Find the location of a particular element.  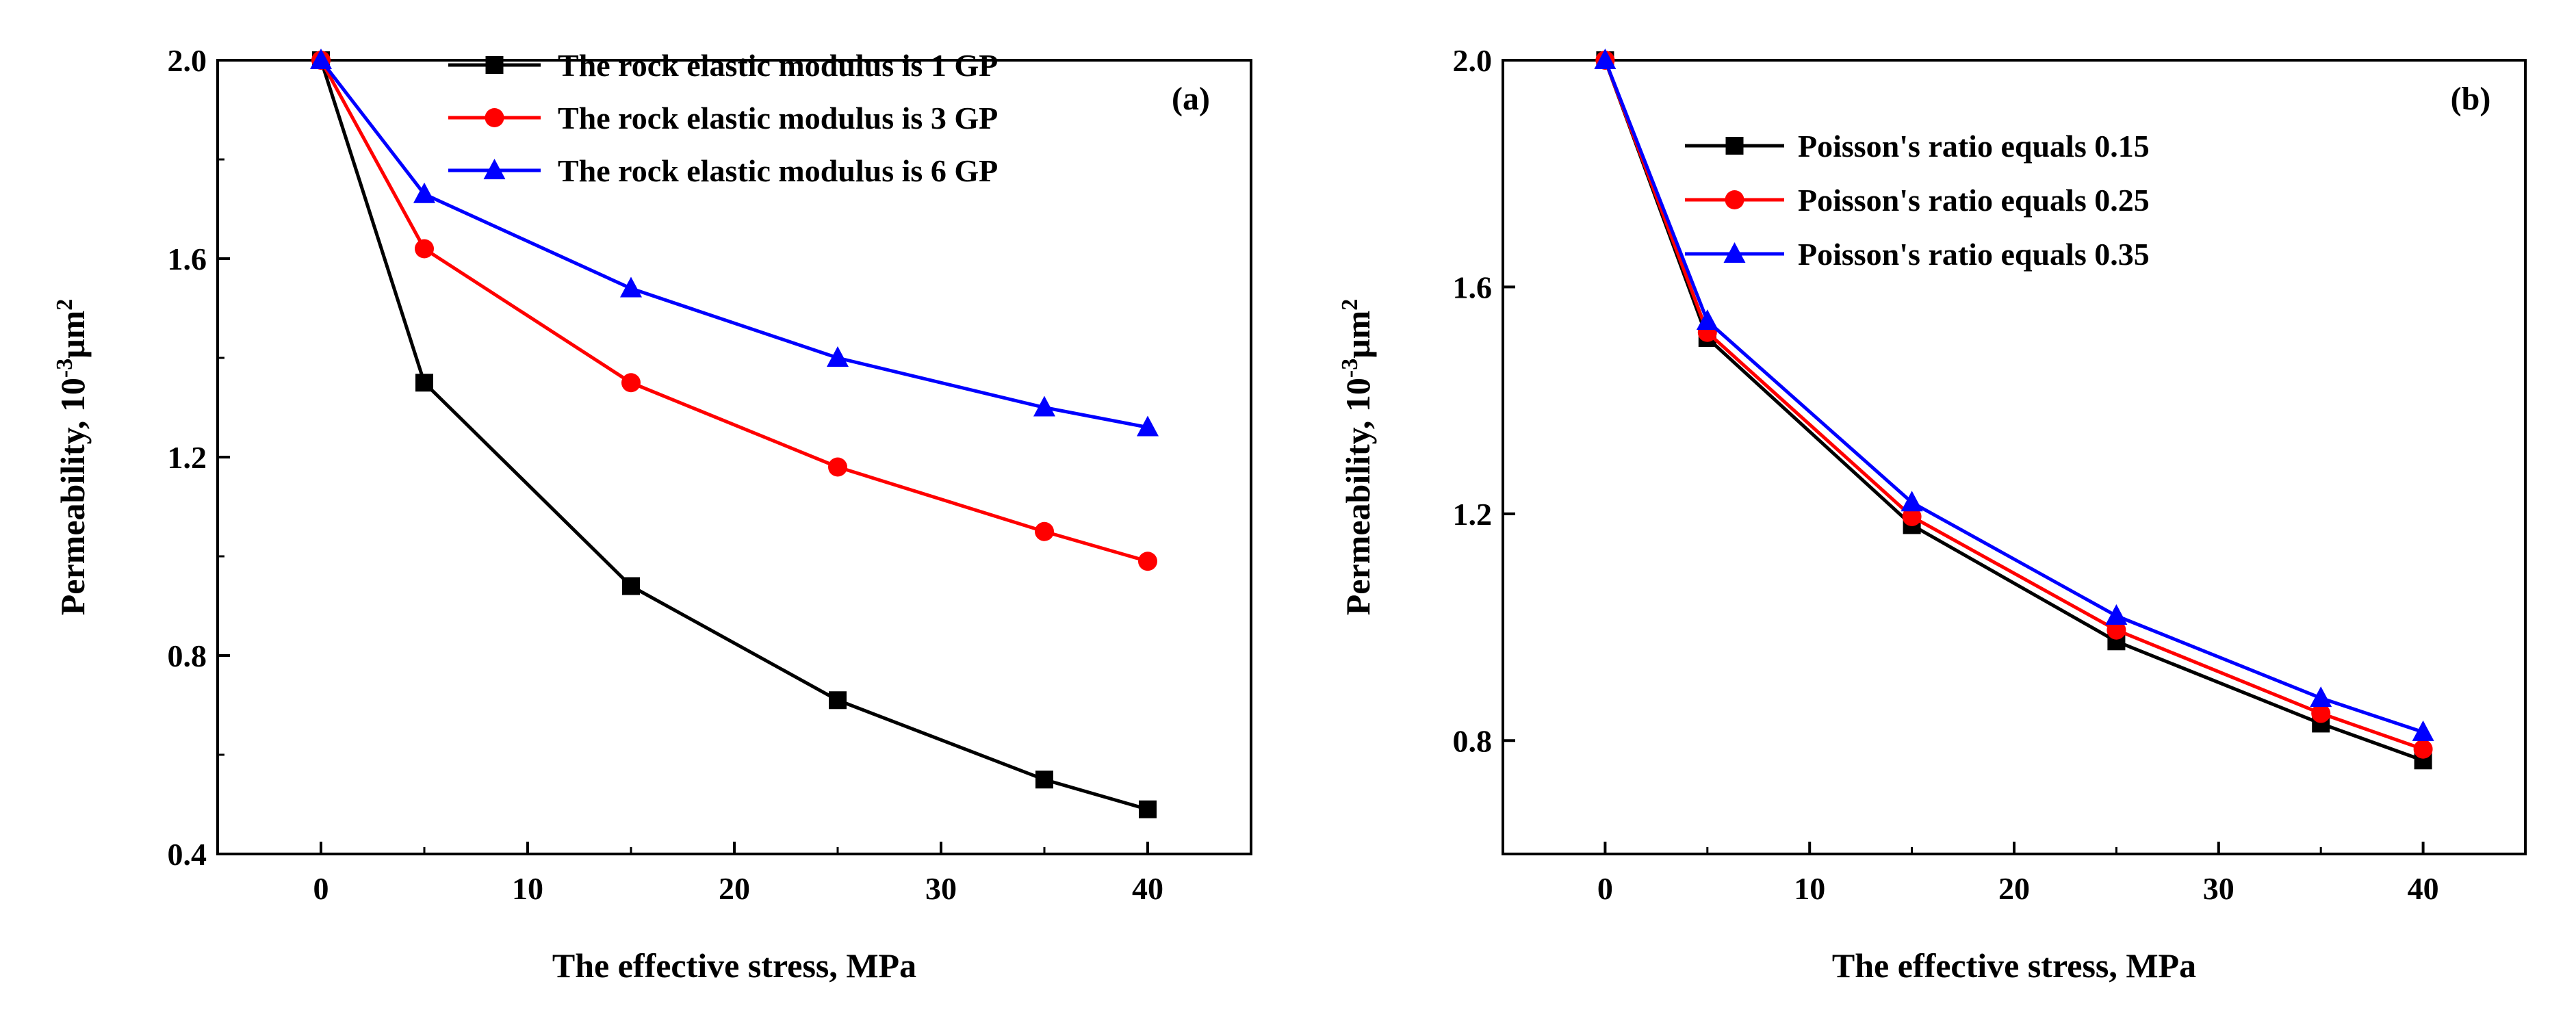

legend-label-3: Poisson's ratio equals 0.35 is located at coordinates (1974, 254).